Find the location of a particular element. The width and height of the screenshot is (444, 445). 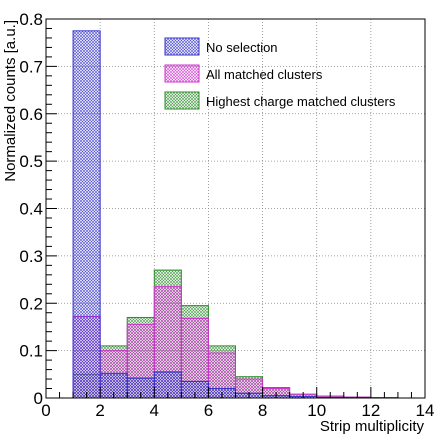

x-tick-label: 2 is located at coordinates (99, 410).